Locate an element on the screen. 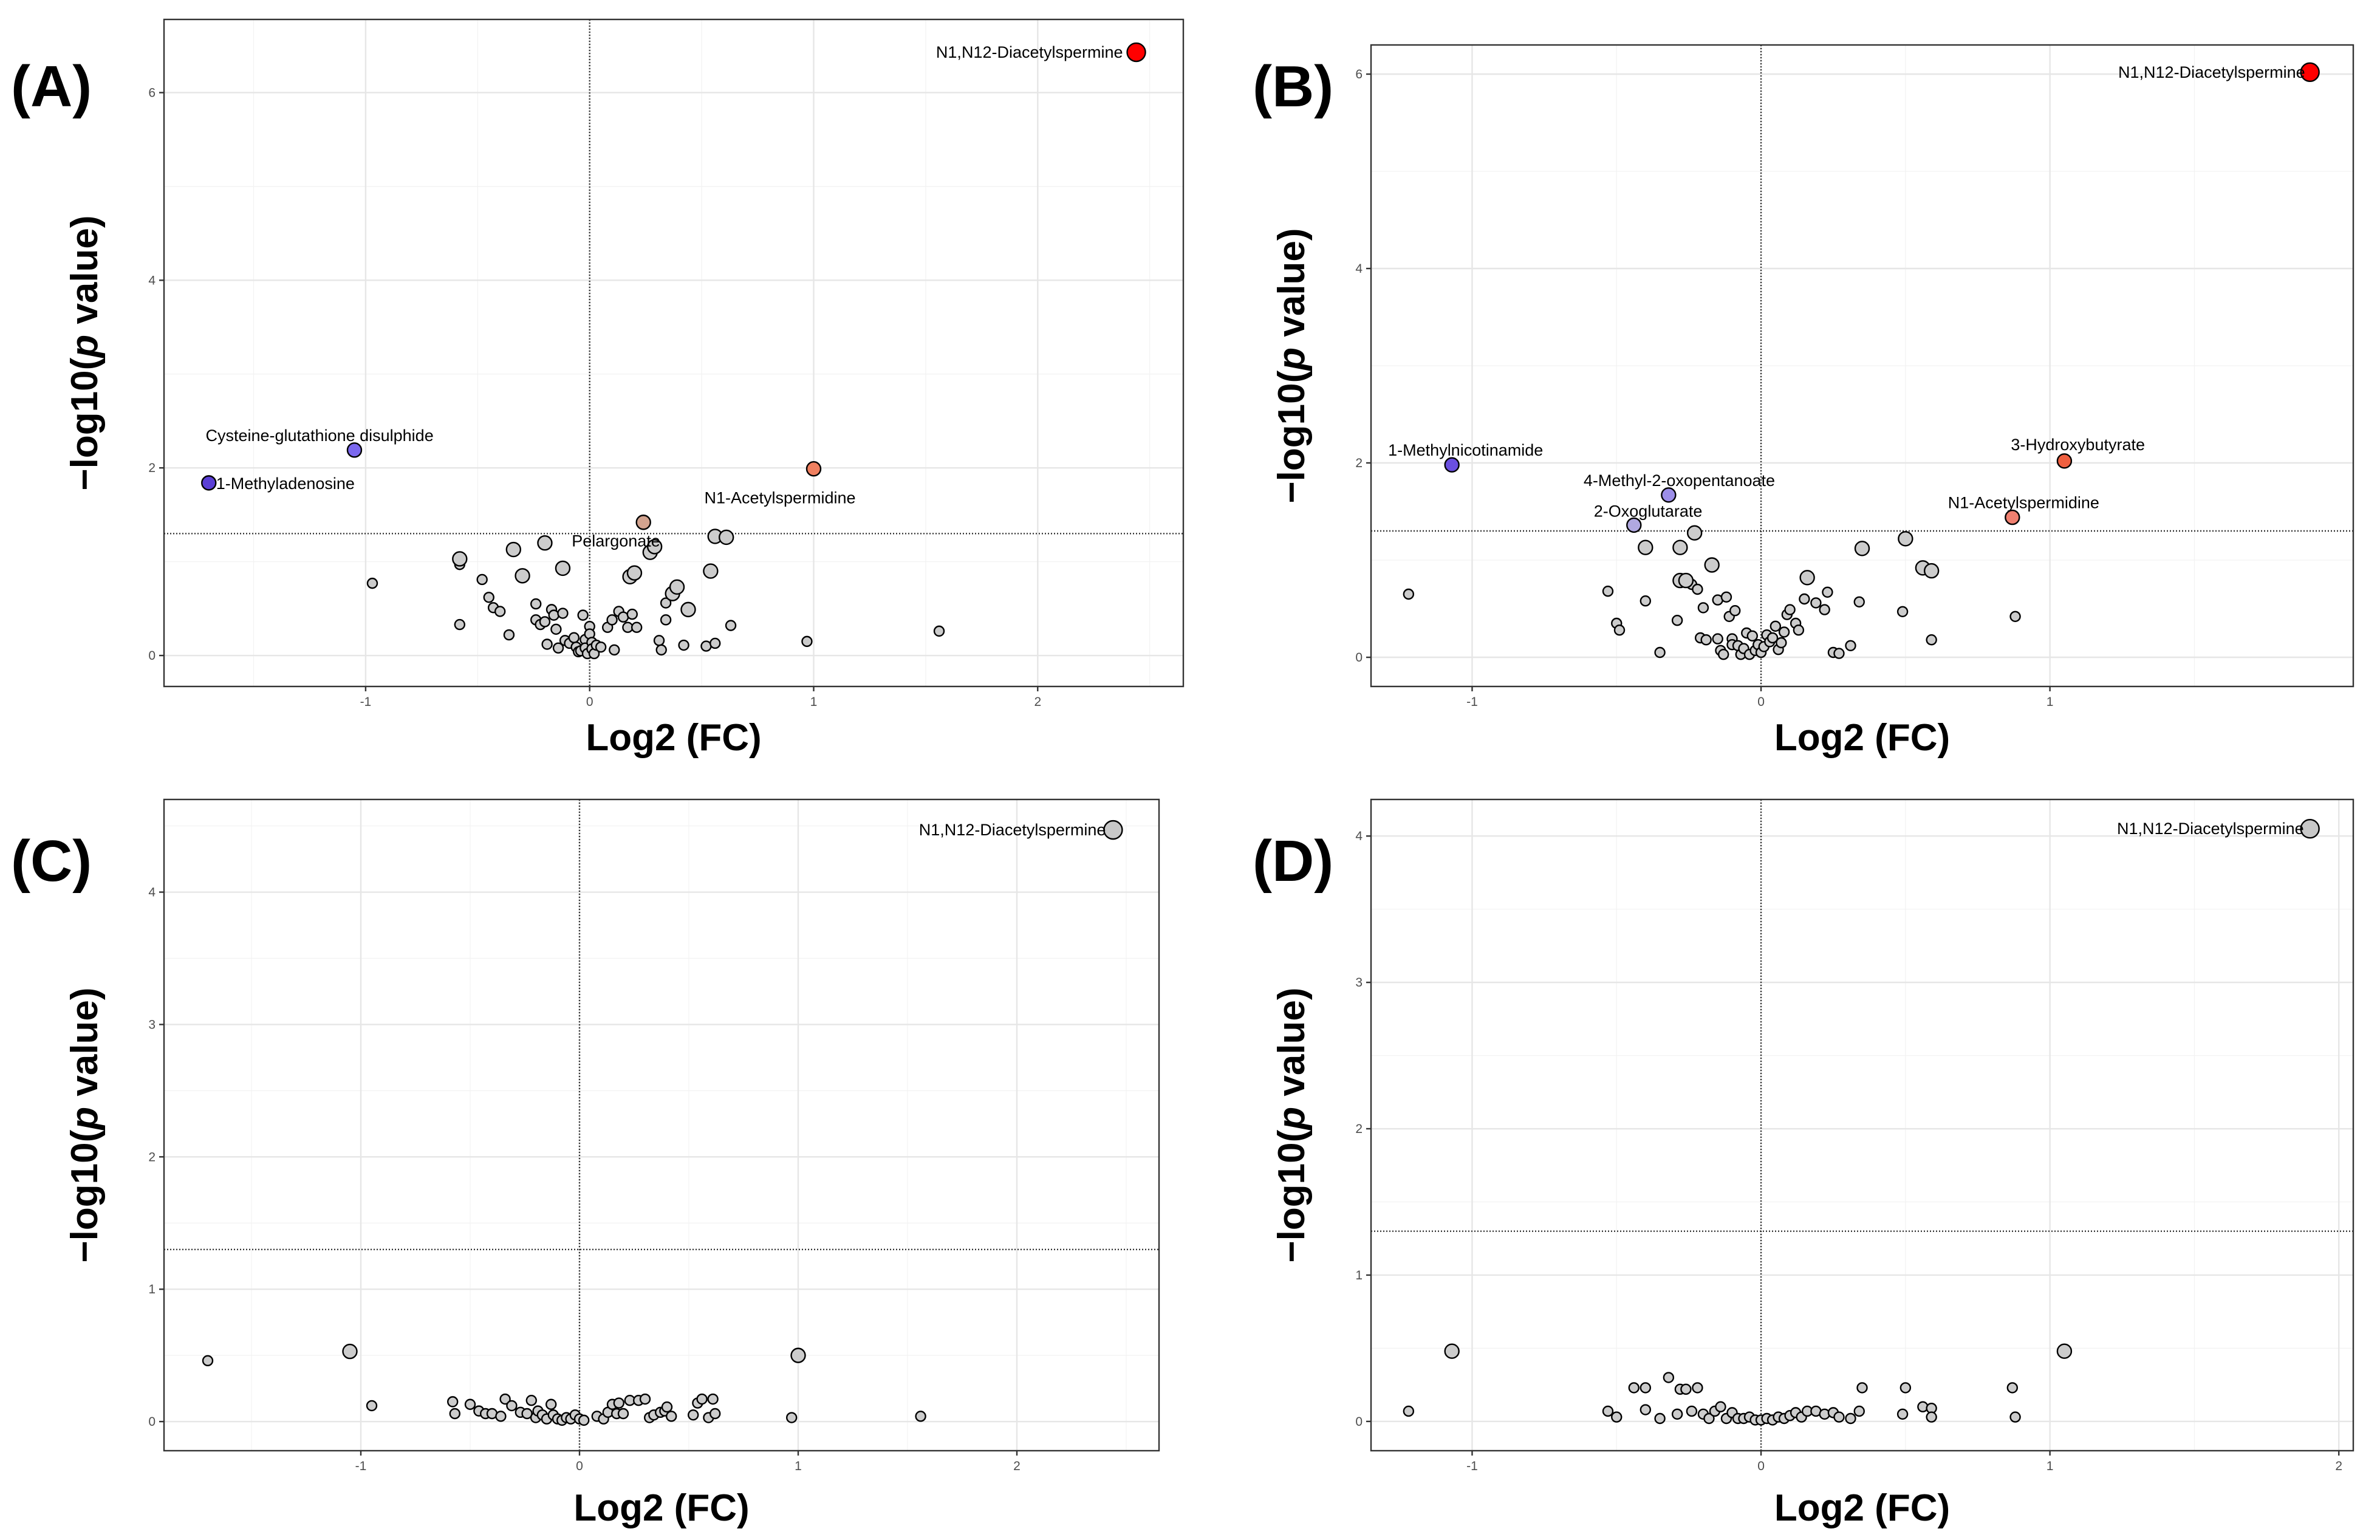  panel-label: (B) is located at coordinates (1293, 86).